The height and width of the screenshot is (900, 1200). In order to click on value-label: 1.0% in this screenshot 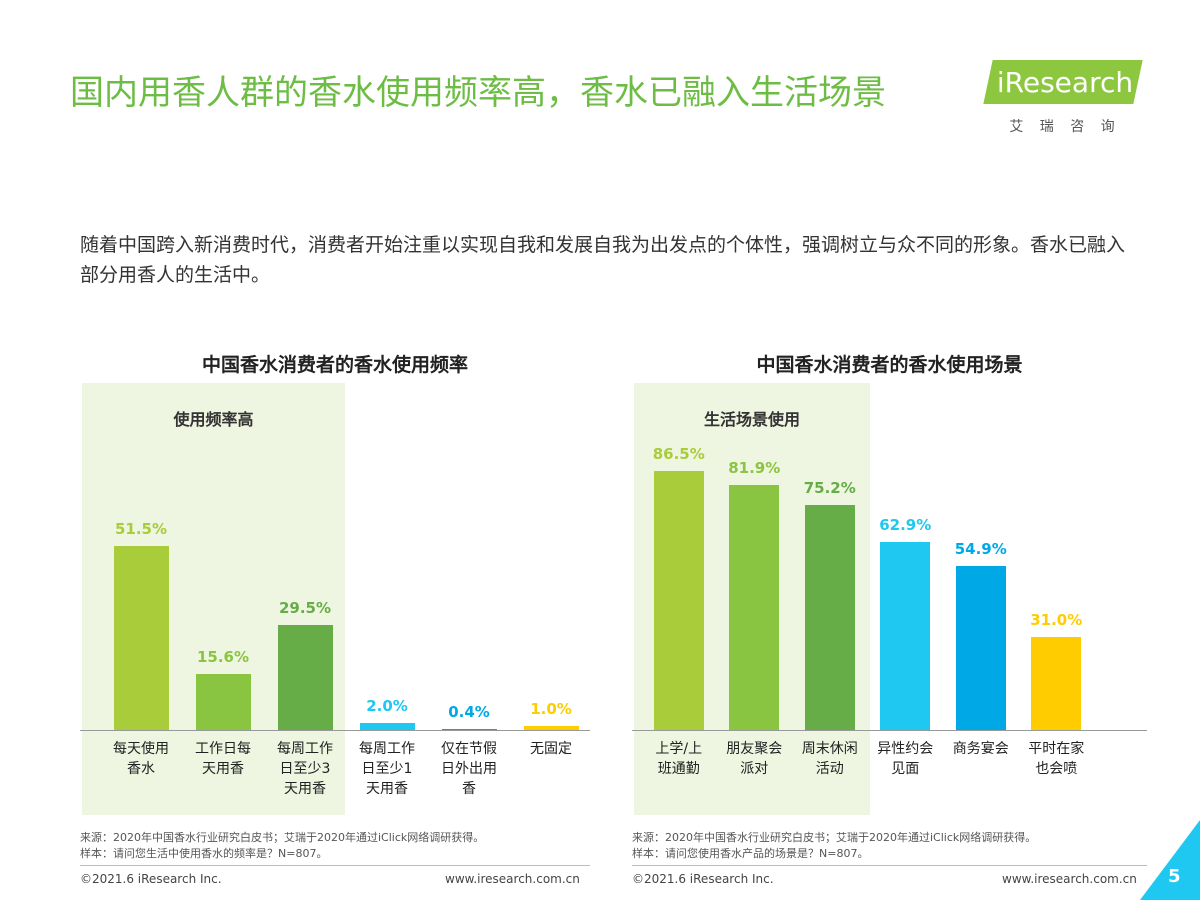, I will do `click(551, 709)`.